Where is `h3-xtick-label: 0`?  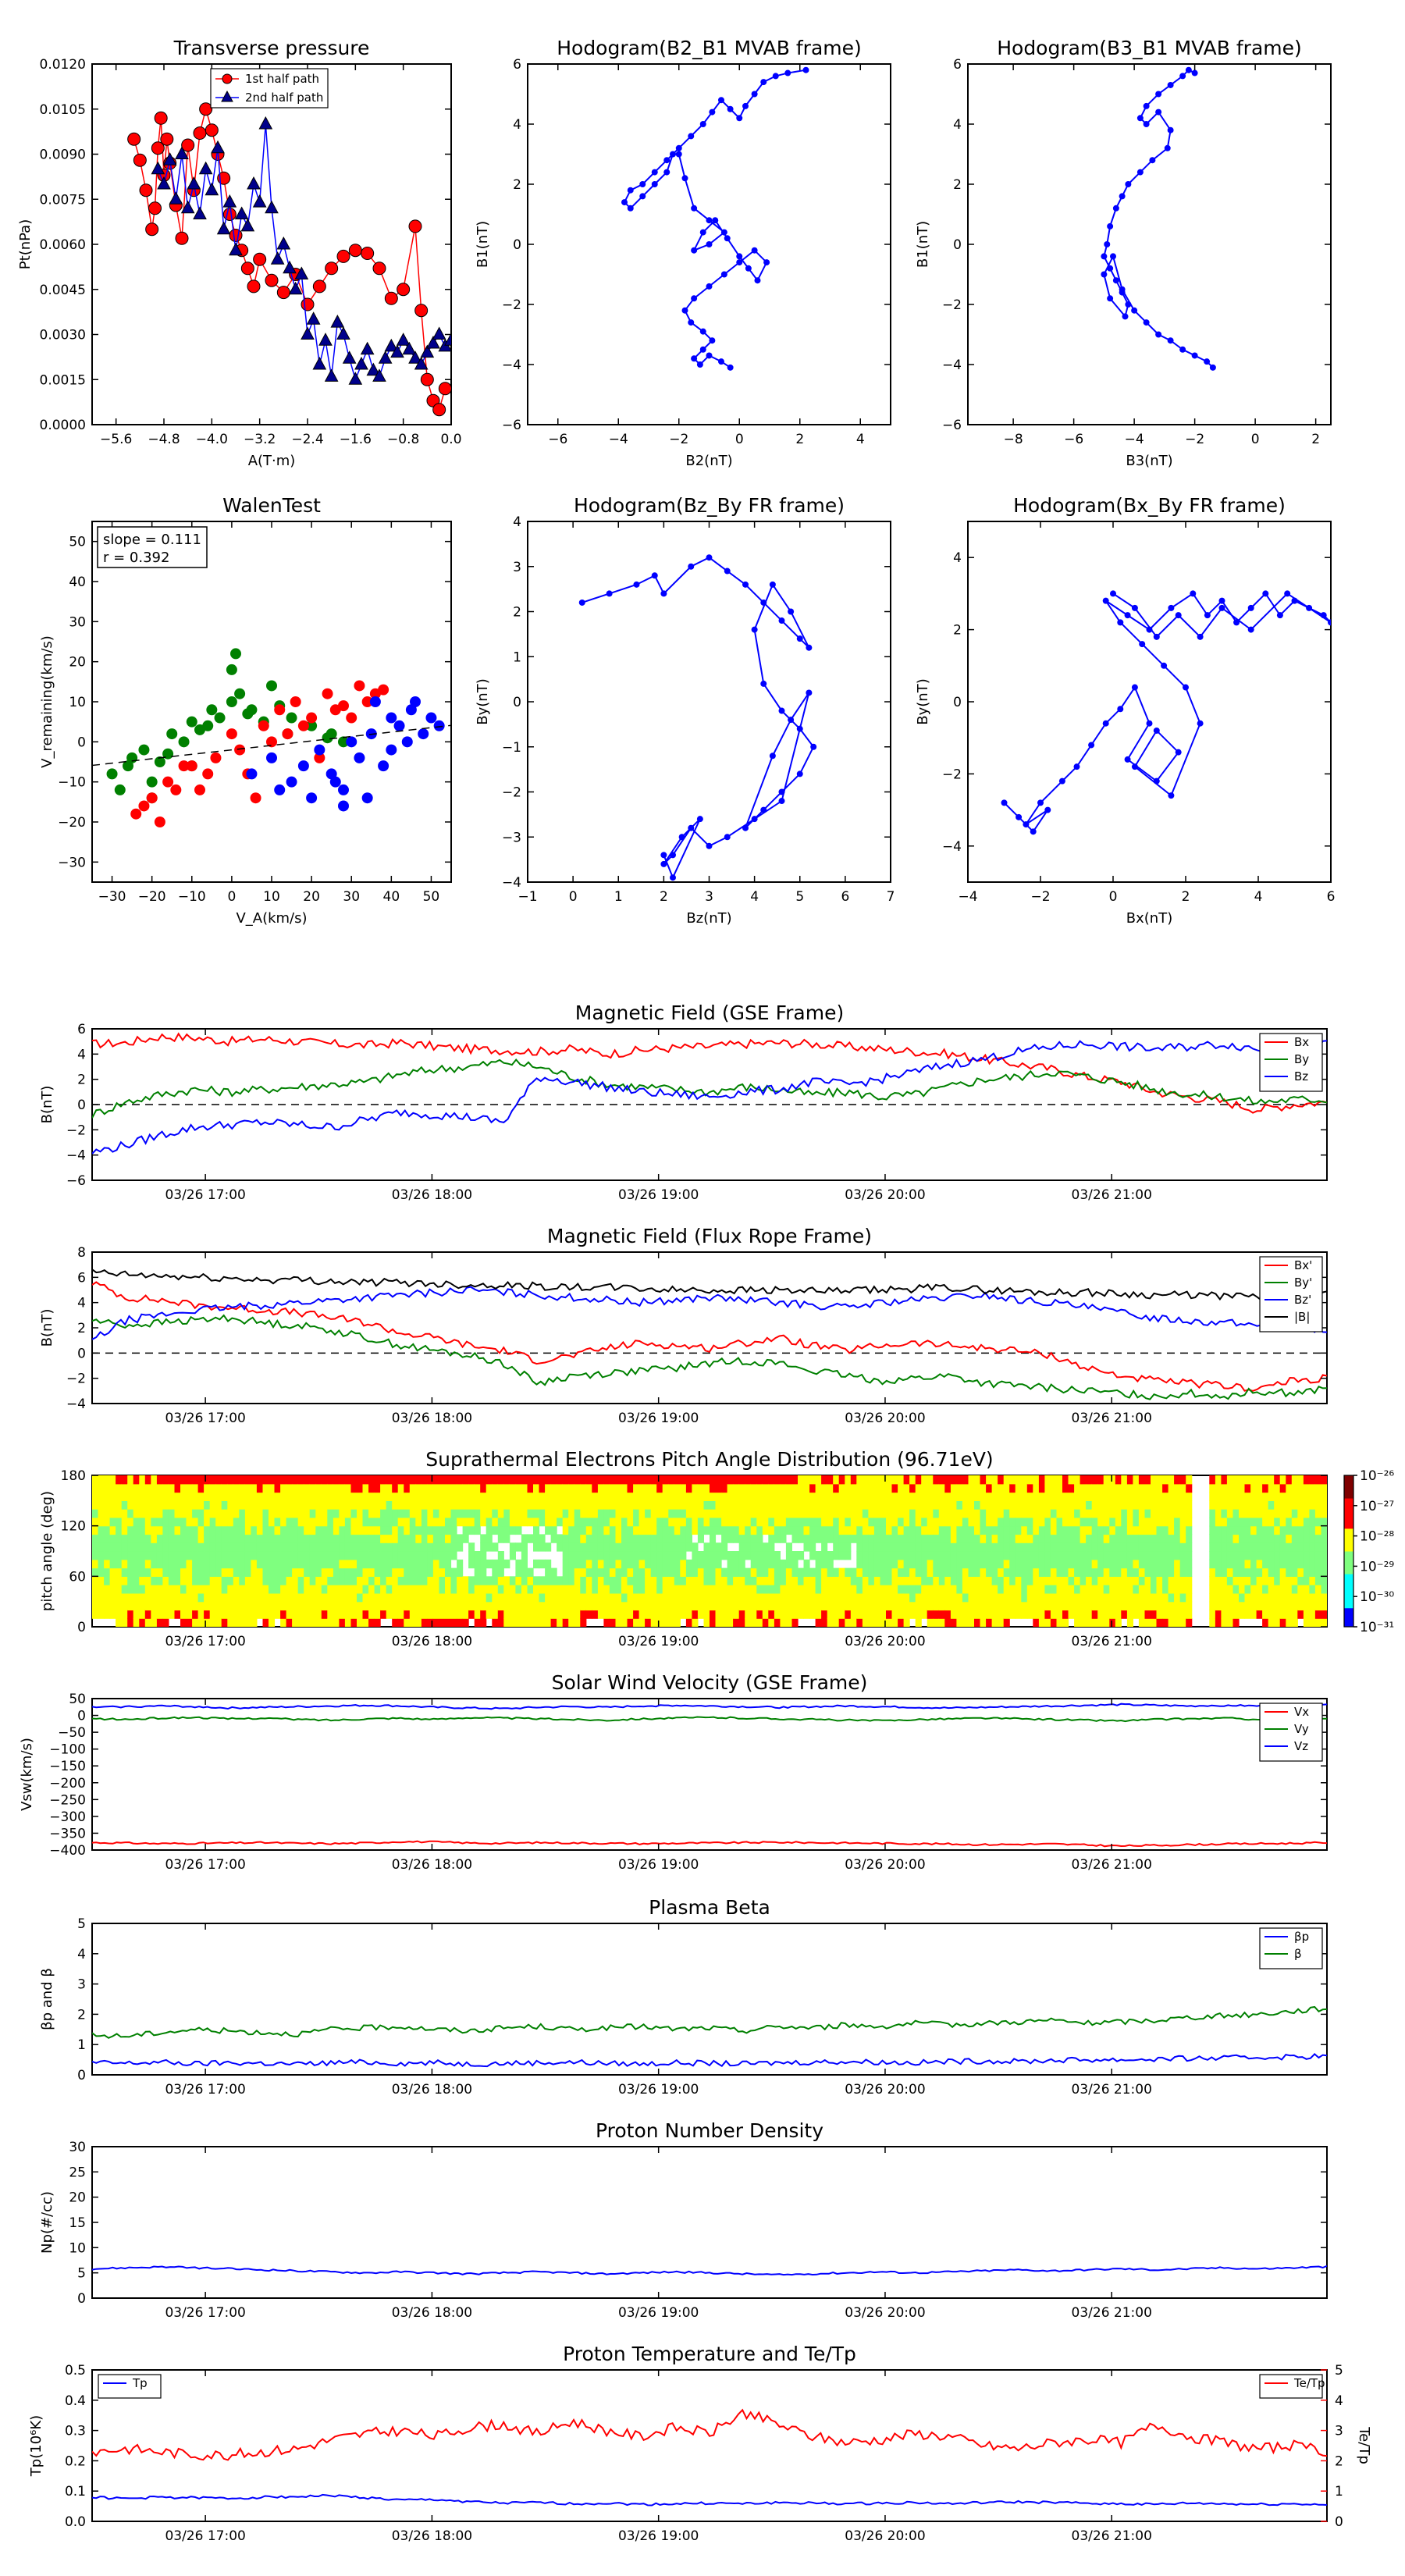
h3-xtick-label: 0 is located at coordinates (574, 897).